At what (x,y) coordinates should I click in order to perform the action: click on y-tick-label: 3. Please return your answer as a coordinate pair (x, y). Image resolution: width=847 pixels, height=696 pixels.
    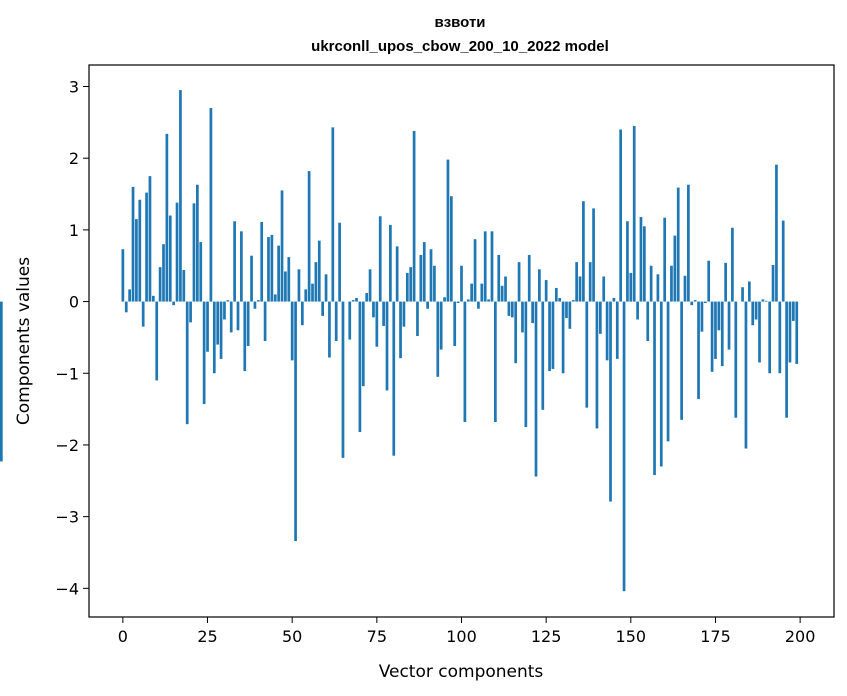
    Looking at the image, I should click on (74, 87).